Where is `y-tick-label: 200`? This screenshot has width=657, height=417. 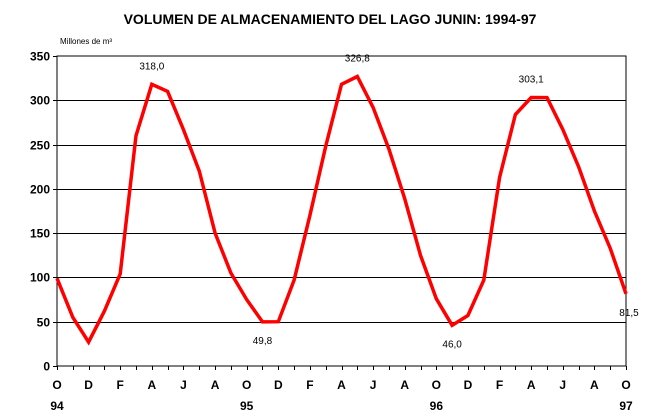
y-tick-label: 200 is located at coordinates (40, 190).